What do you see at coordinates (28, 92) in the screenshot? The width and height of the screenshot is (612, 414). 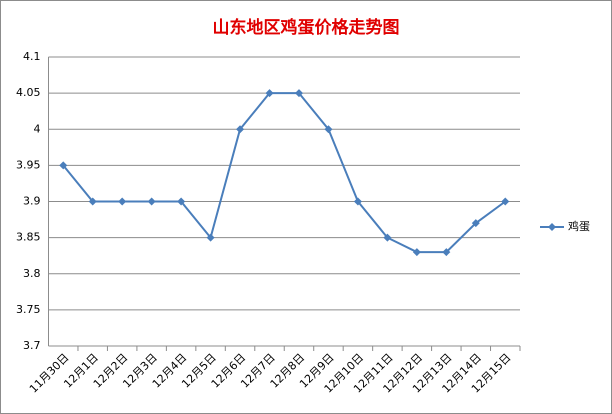 I see `y-tick-label: 4.05` at bounding box center [28, 92].